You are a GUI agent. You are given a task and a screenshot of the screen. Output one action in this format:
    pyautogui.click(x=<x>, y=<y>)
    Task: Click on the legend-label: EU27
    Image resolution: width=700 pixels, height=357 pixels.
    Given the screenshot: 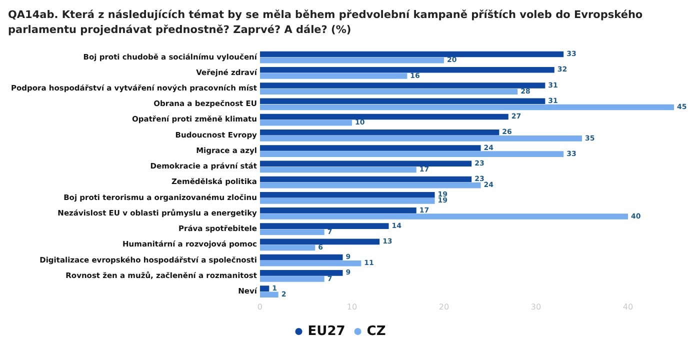 What is the action you would take?
    pyautogui.click(x=327, y=331)
    